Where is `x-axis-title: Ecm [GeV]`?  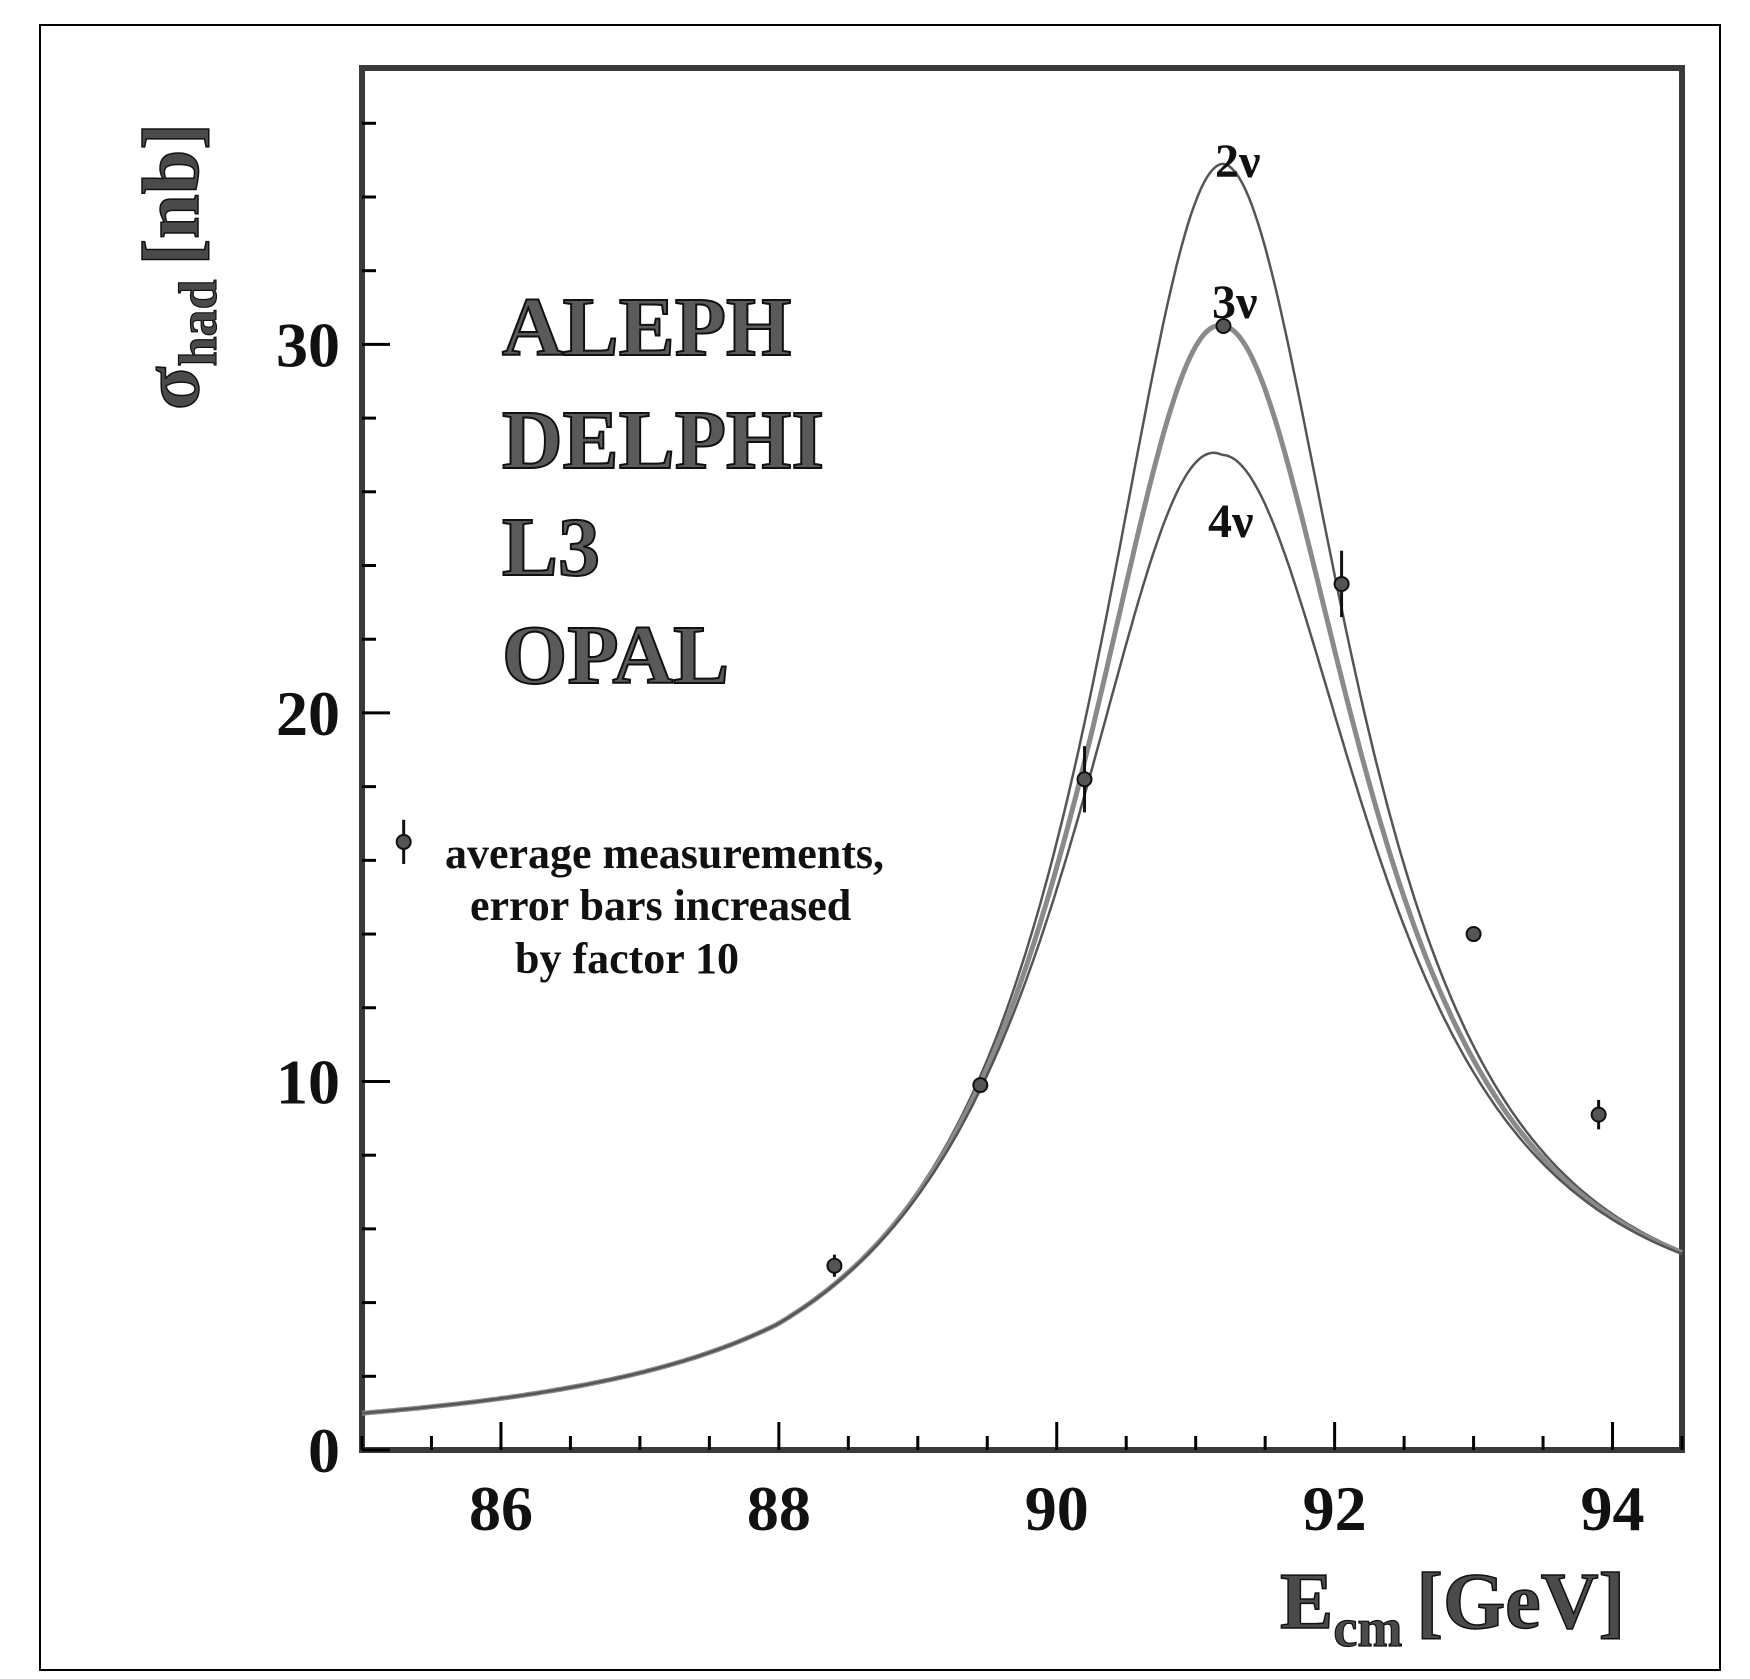
x-axis-title: Ecm [GeV] is located at coordinates (1452, 1607).